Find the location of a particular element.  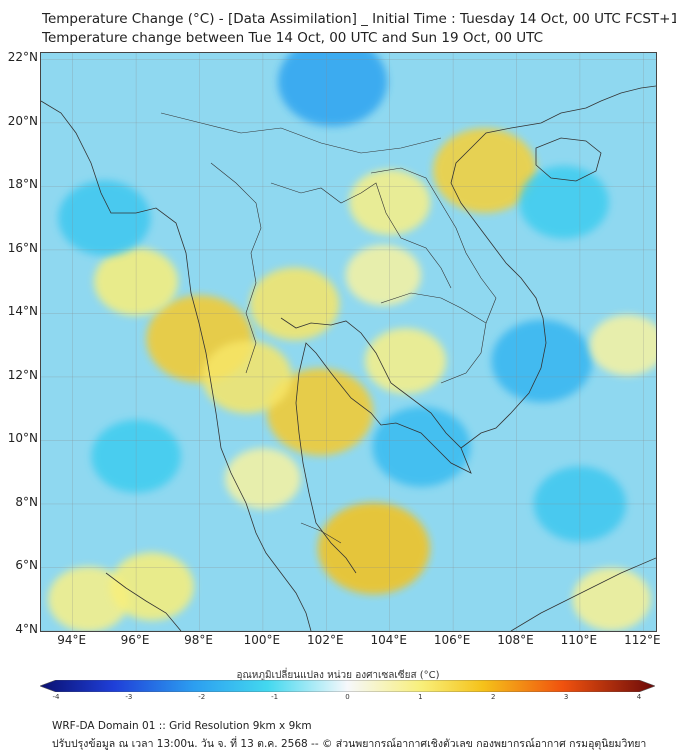

lat-label: 14°N is located at coordinates (22, 311).